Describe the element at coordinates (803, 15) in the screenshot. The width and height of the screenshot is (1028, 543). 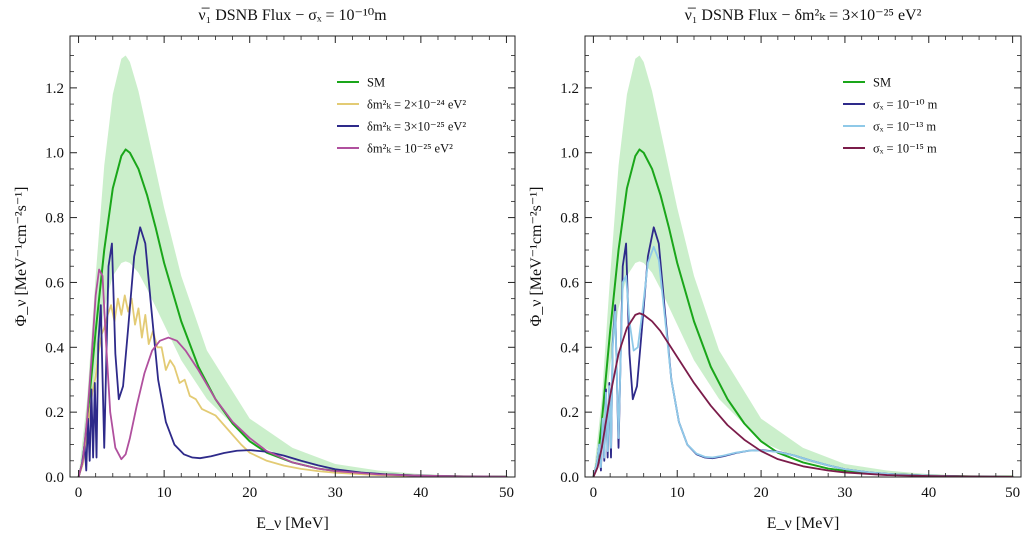
I see `chart-title: ν̅₁ DSNB Flux − δm²ₖ = 3×10⁻²⁵ eV²` at that location.